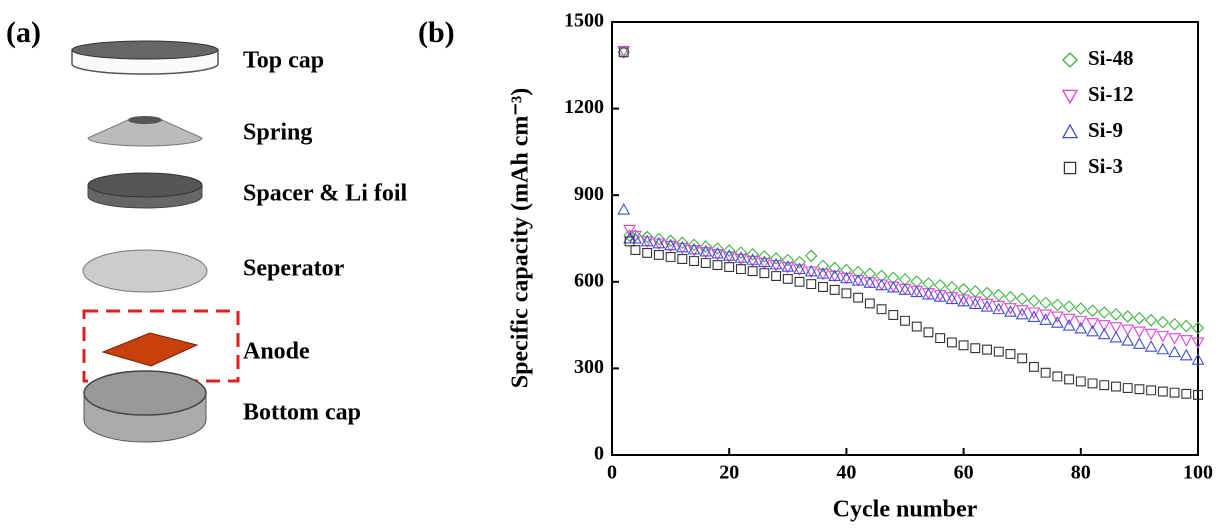  I want to click on y-tick-label: 600, so click(589, 280).